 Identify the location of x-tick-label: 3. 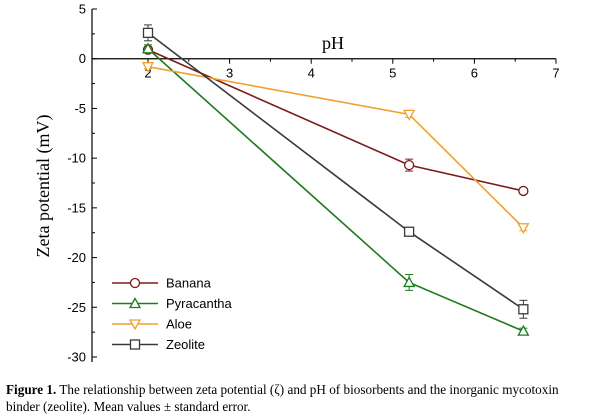
(229, 73).